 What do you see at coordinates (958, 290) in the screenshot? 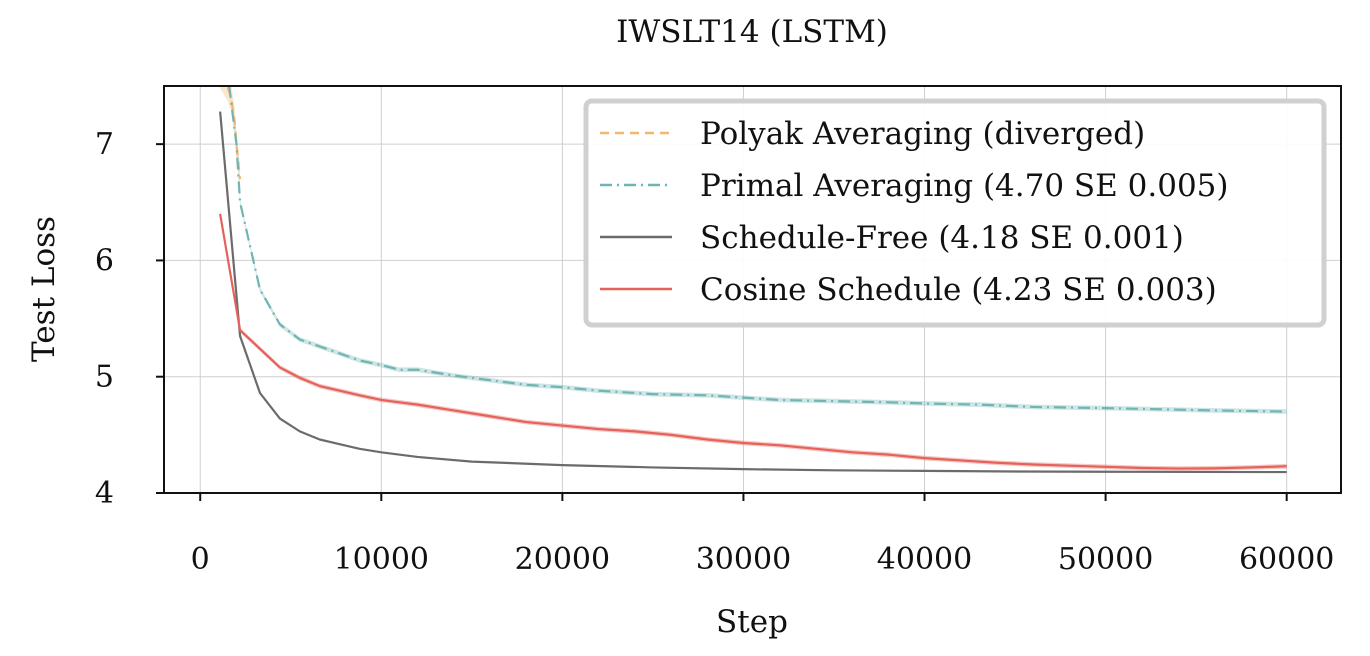
I see `legend-label: Cosine Schedule (4.23 SE 0.003)` at bounding box center [958, 290].